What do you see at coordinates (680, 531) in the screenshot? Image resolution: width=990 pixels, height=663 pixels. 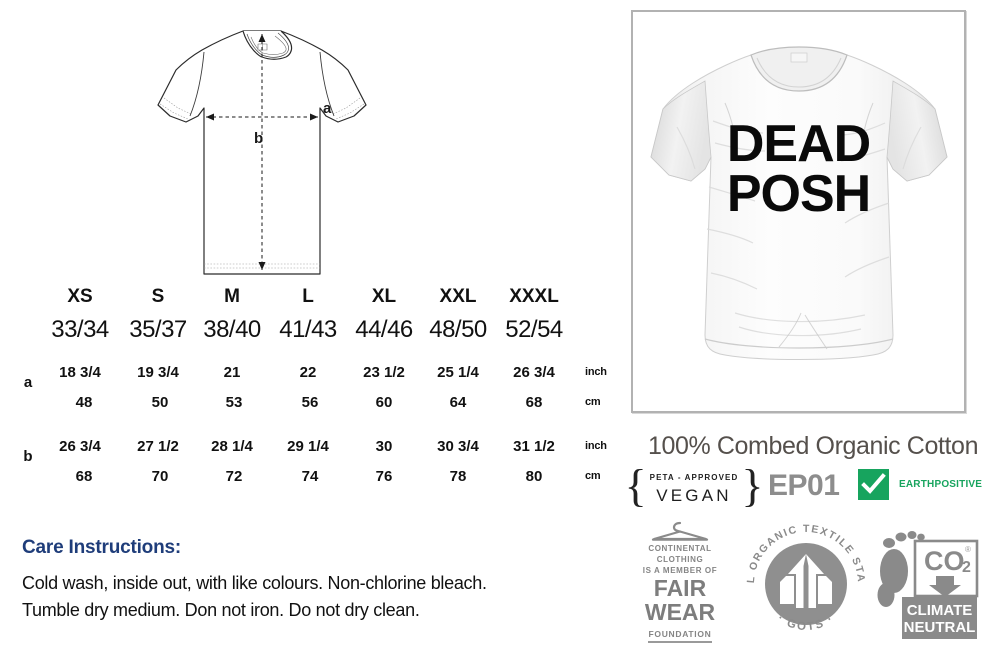 I see `hanger-icon` at bounding box center [680, 531].